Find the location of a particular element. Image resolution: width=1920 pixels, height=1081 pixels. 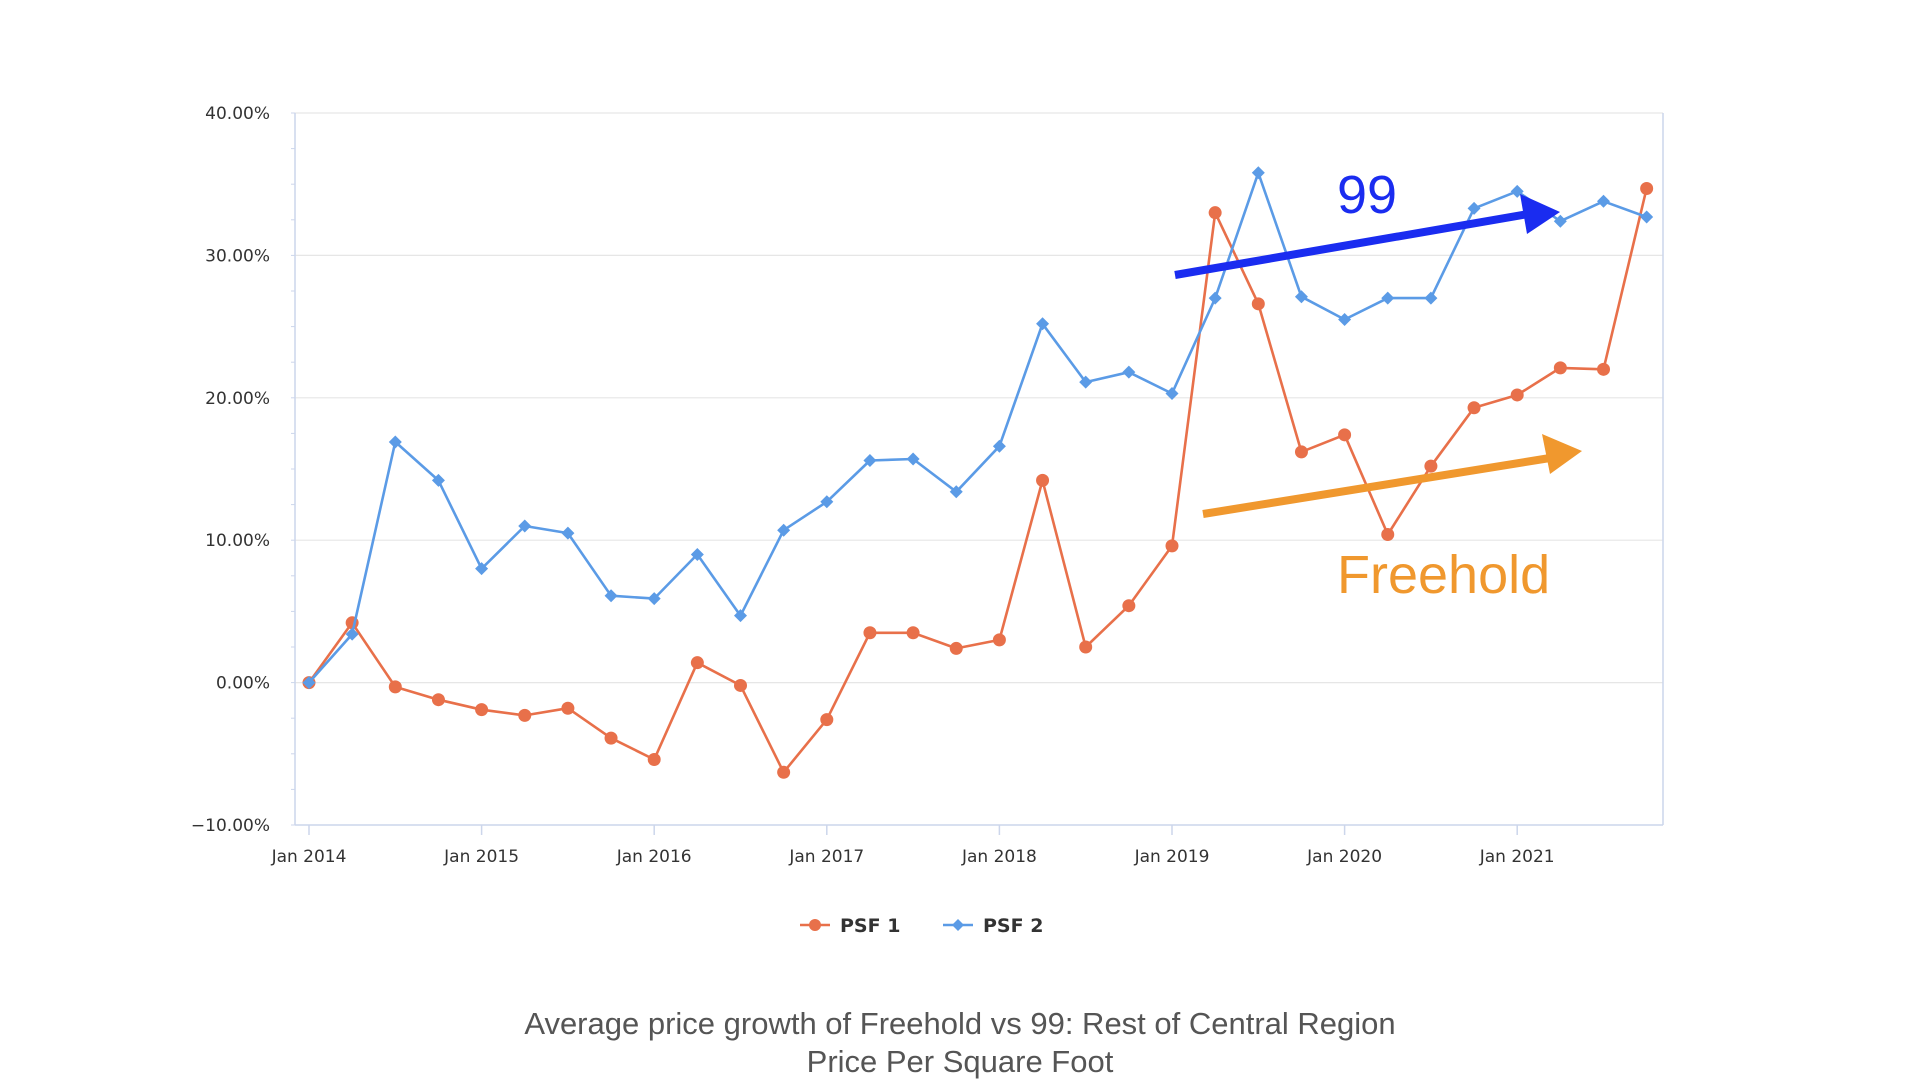

arrow-freehold-head is located at coordinates (1562, 454).